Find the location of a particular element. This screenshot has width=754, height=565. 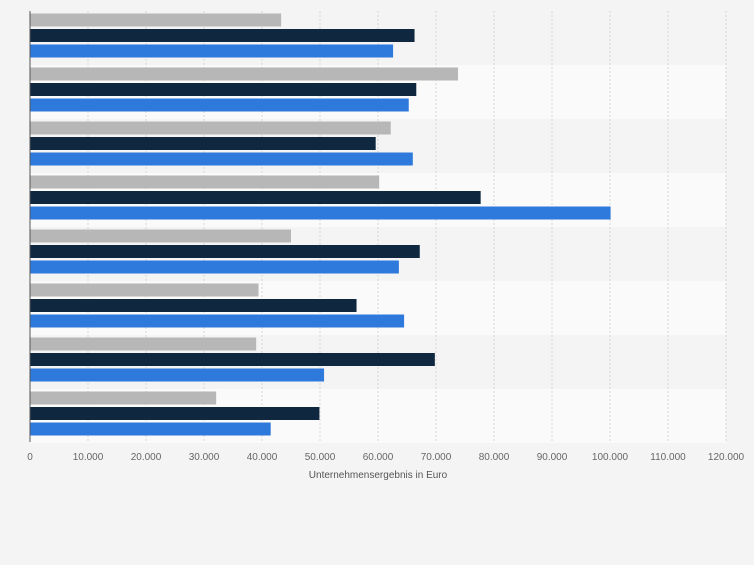

x-tick-label-9: 90.000 is located at coordinates (552, 457).